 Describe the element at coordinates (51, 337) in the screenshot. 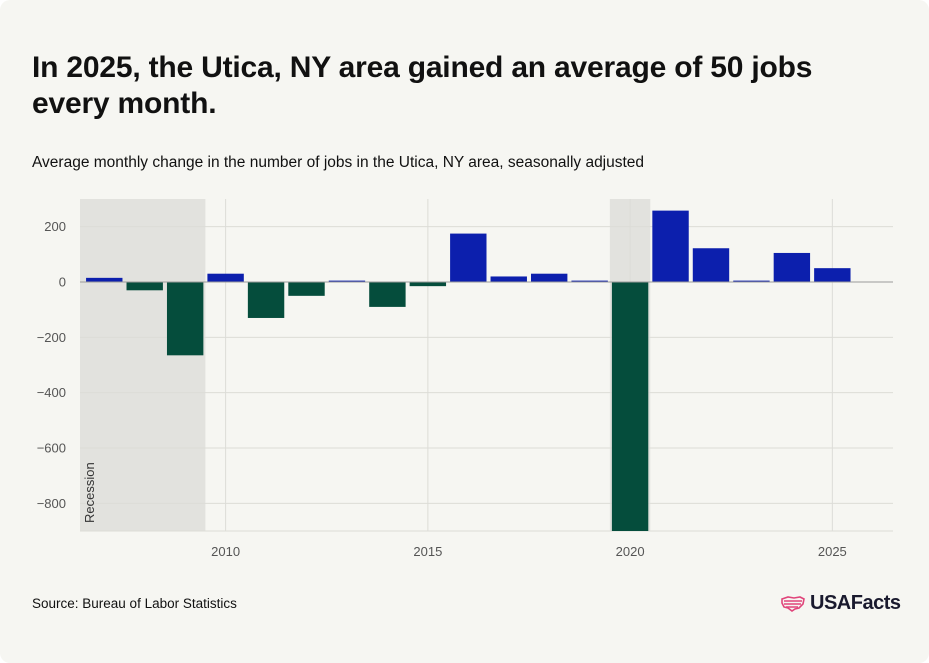

I see `y-tick-label: −200` at that location.